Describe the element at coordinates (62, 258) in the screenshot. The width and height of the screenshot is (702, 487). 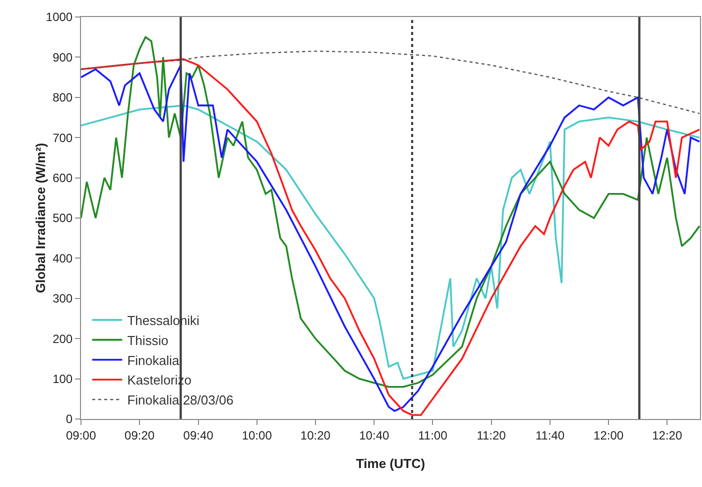
I see `y-tick-label: 400` at that location.